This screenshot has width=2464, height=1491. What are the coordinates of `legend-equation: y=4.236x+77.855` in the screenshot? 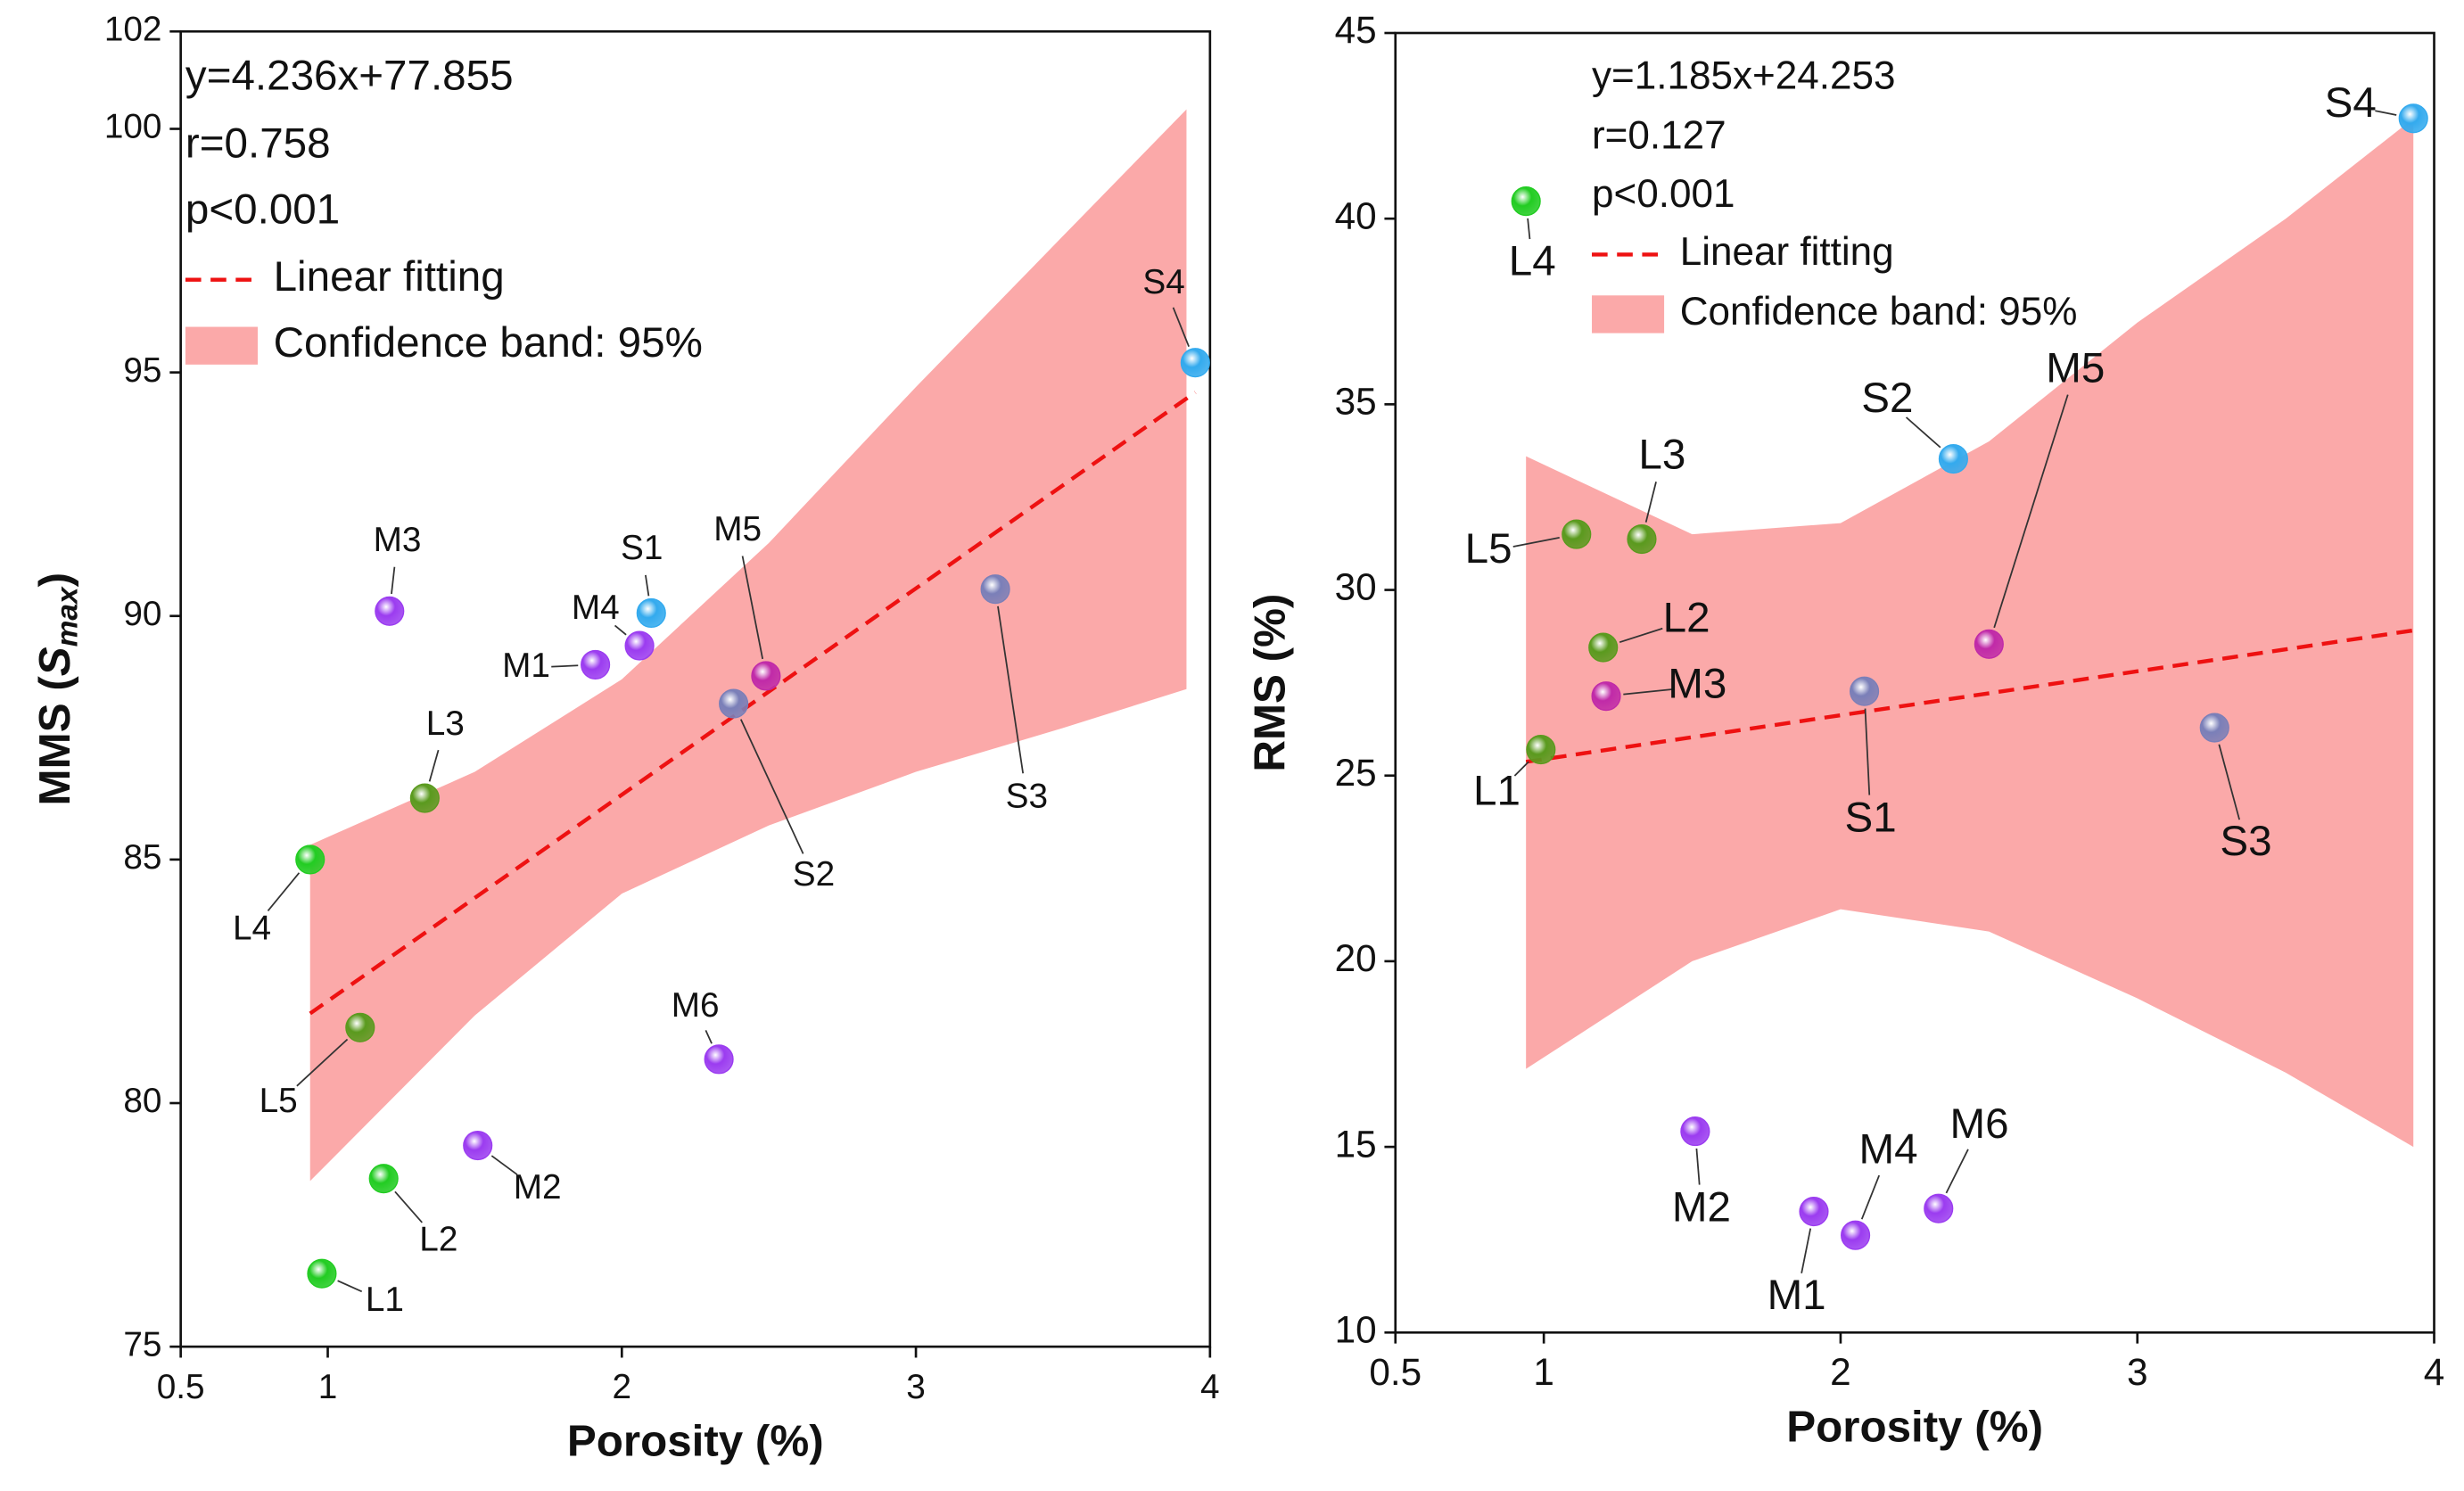 It's located at (349, 76).